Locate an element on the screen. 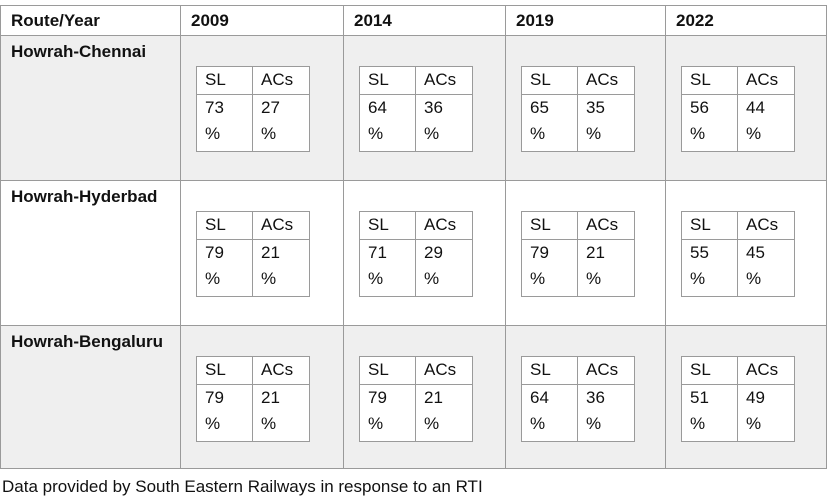  header-cell: Route/Year is located at coordinates (90, 20).